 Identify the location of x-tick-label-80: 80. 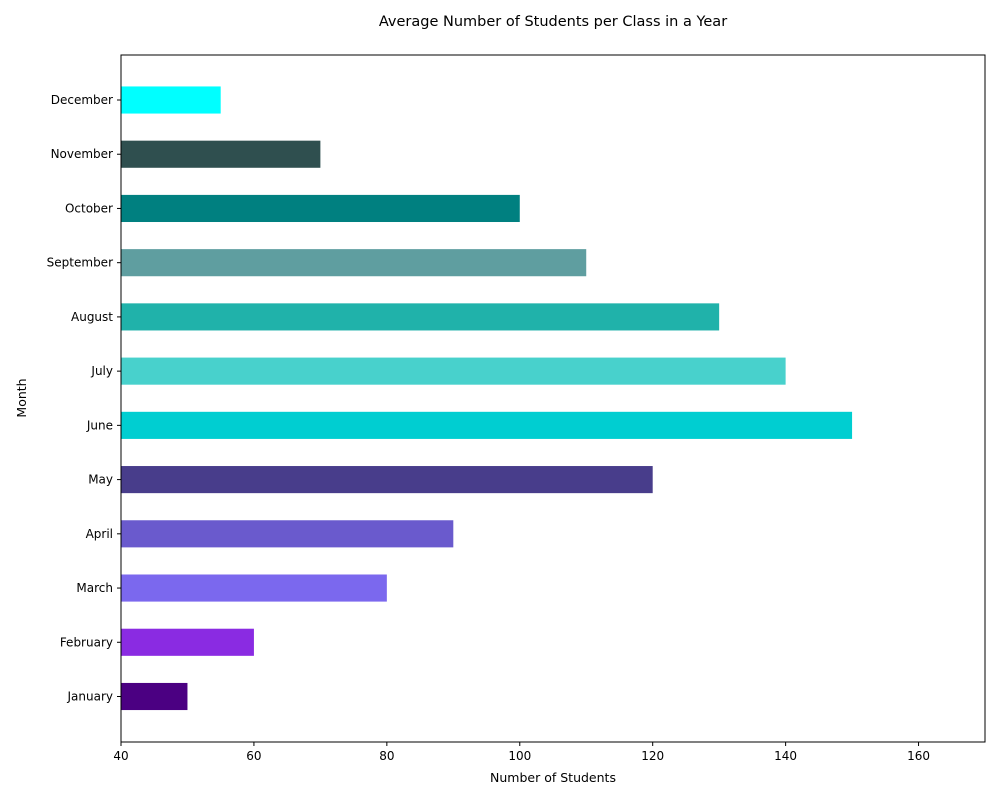
(386, 756).